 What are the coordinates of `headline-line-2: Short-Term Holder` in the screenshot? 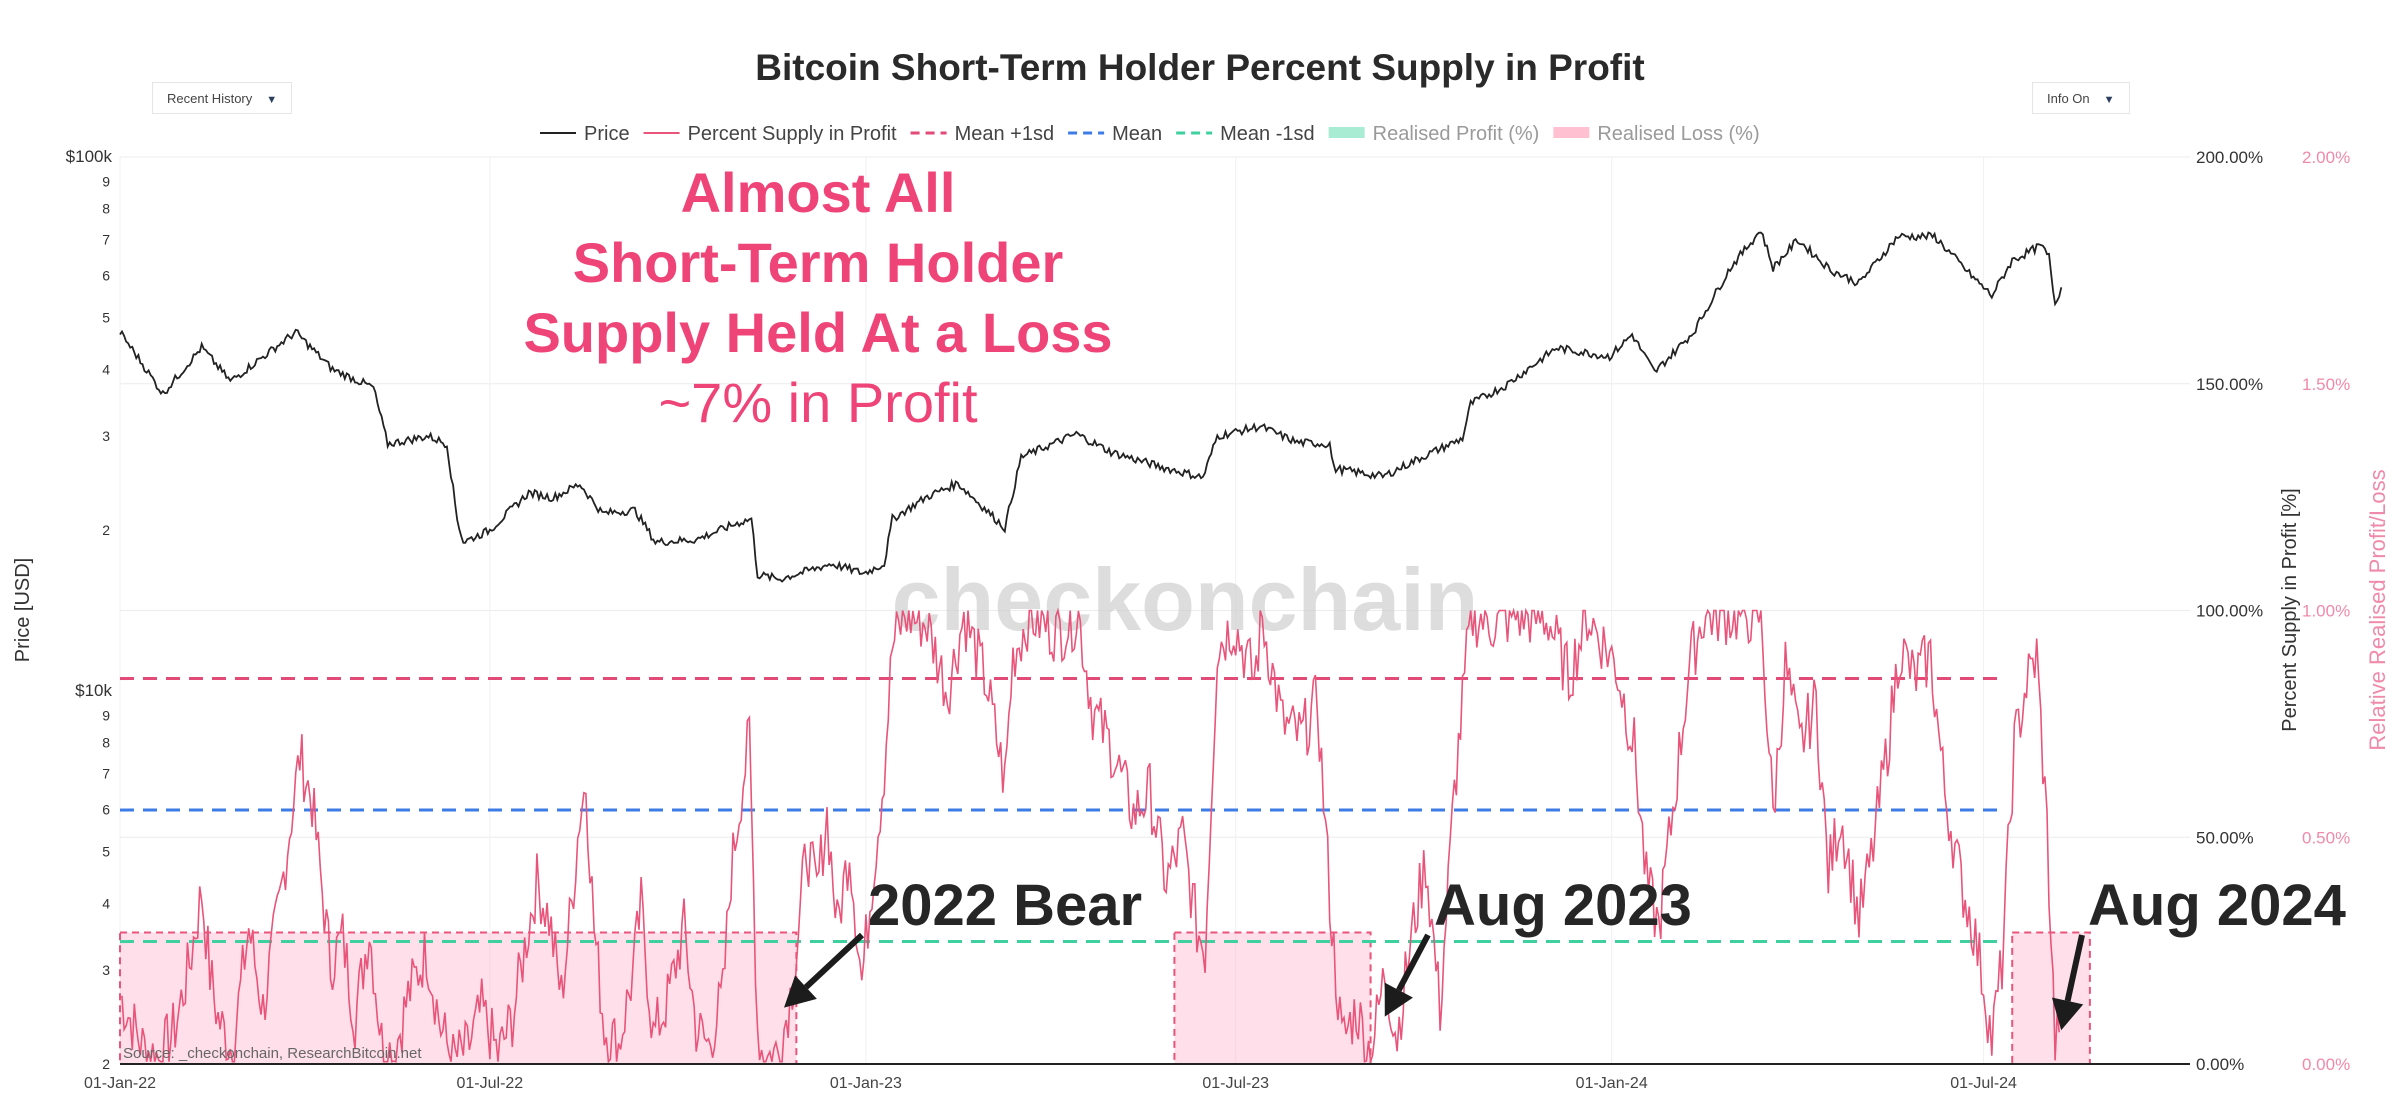 It's located at (818, 262).